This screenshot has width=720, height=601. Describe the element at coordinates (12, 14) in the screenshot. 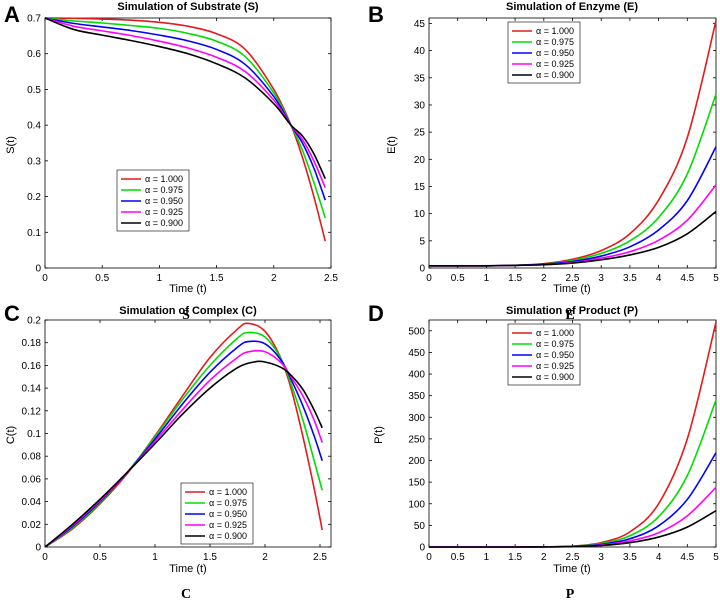

I see `panel-letter-a: A` at that location.